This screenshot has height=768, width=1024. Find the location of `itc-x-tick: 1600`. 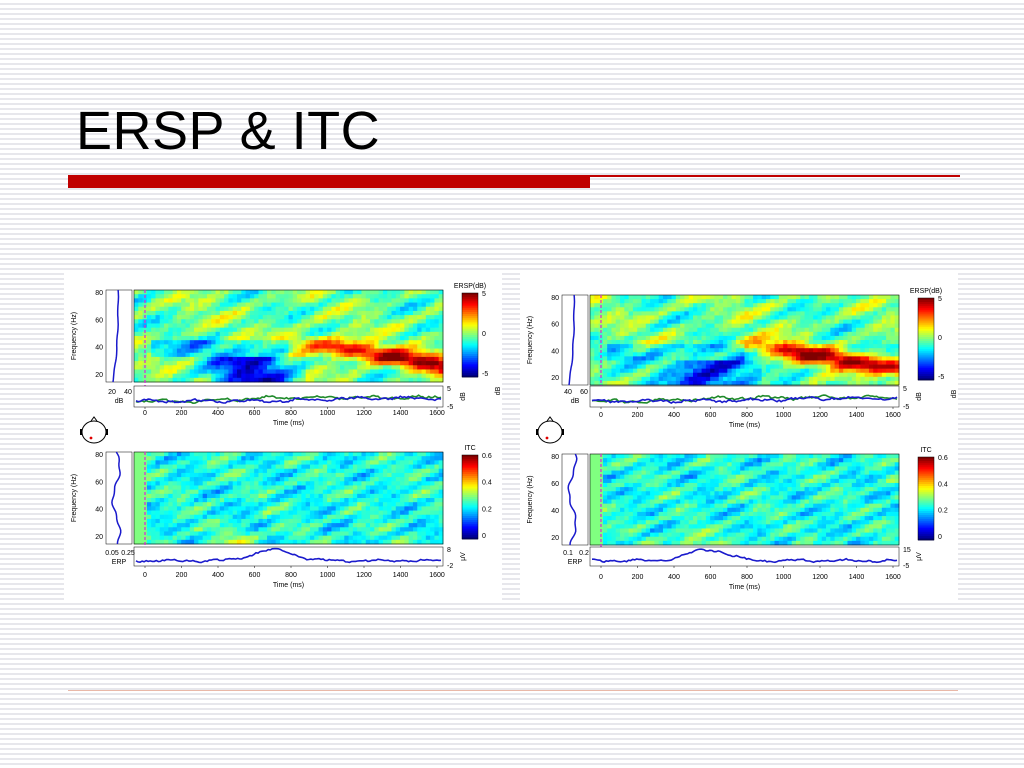

itc-x-tick: 1600 is located at coordinates (893, 577).